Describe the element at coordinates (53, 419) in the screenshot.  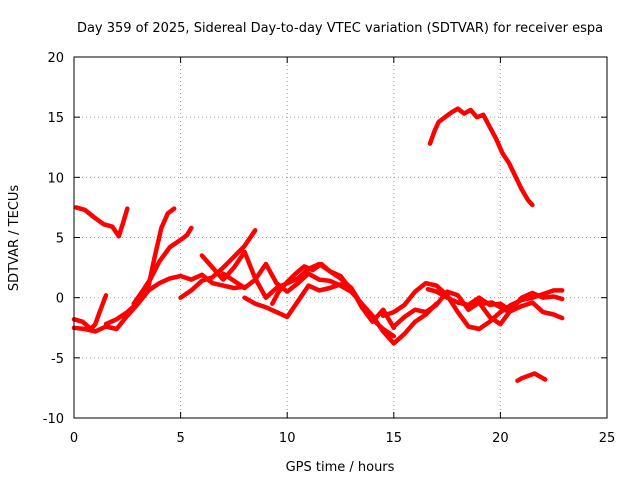
I see `y-tick-label: -10` at that location.